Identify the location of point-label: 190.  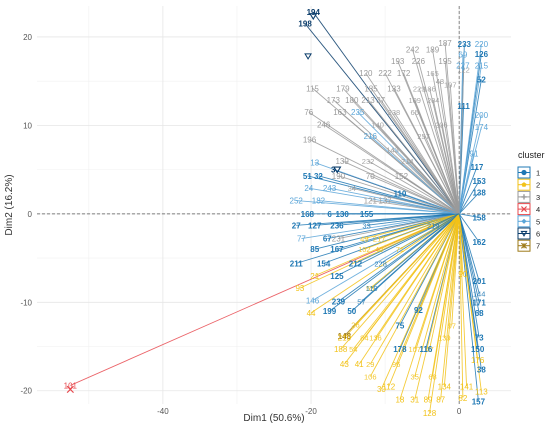
(339, 176).